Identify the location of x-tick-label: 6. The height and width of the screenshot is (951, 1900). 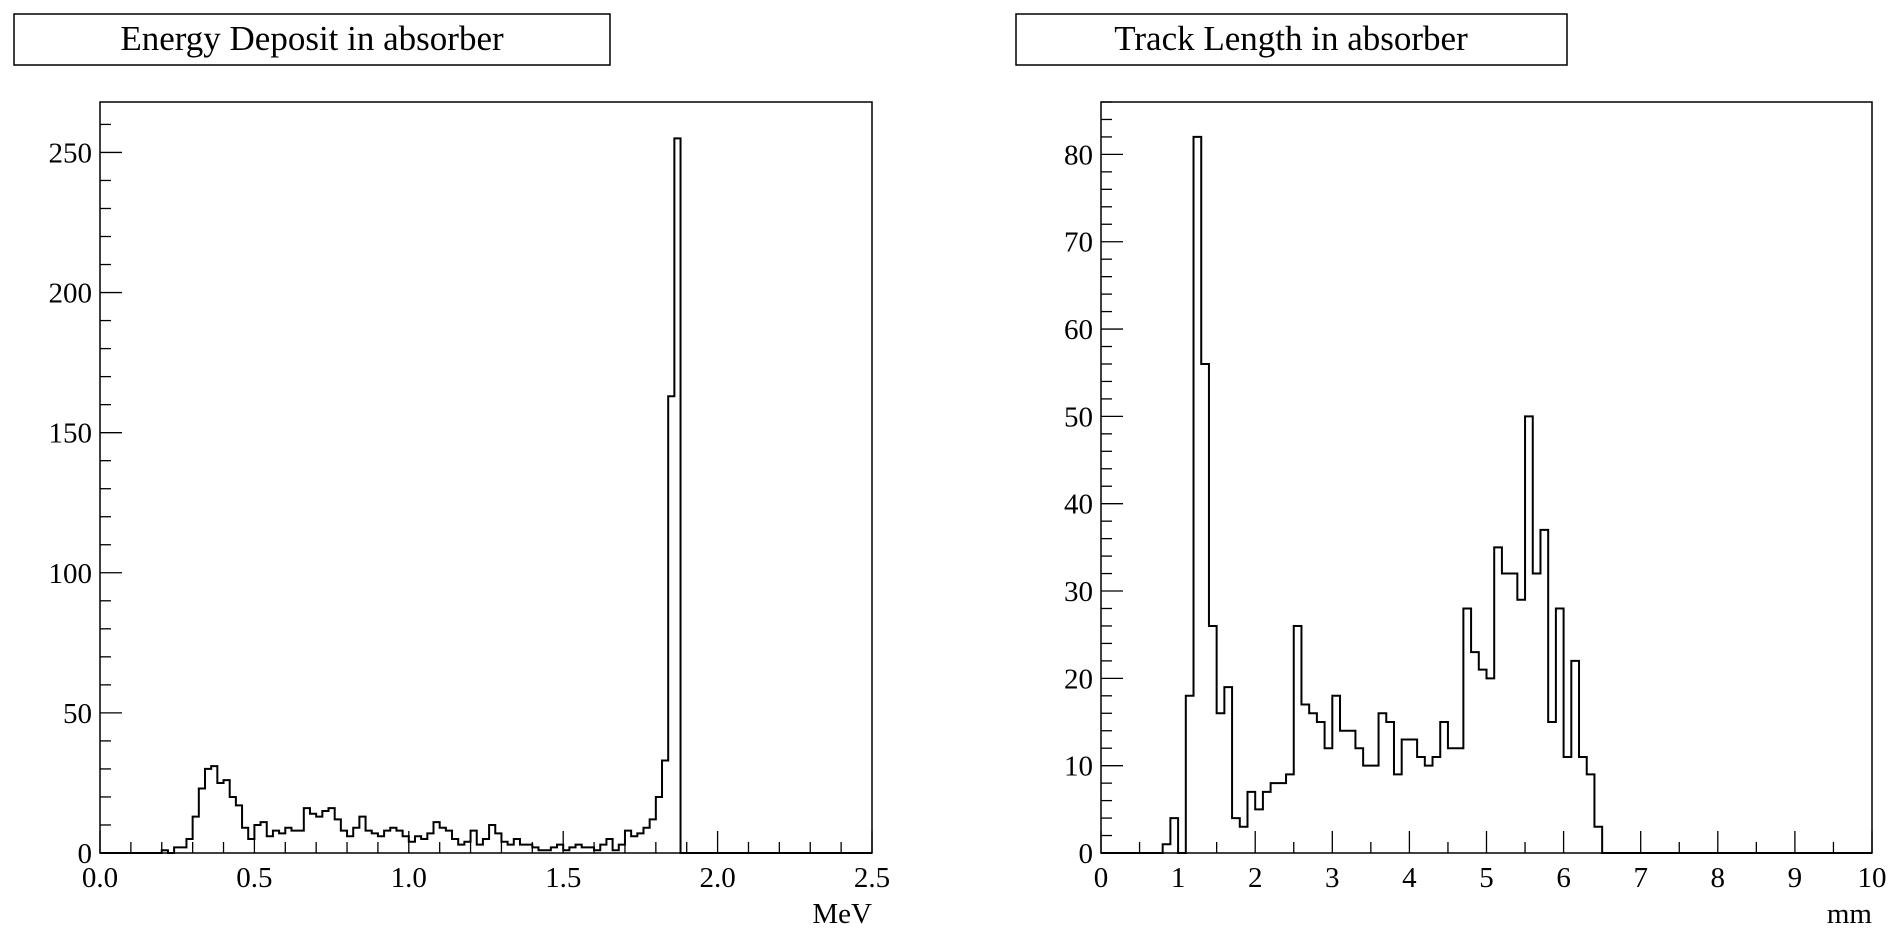
(1563, 878).